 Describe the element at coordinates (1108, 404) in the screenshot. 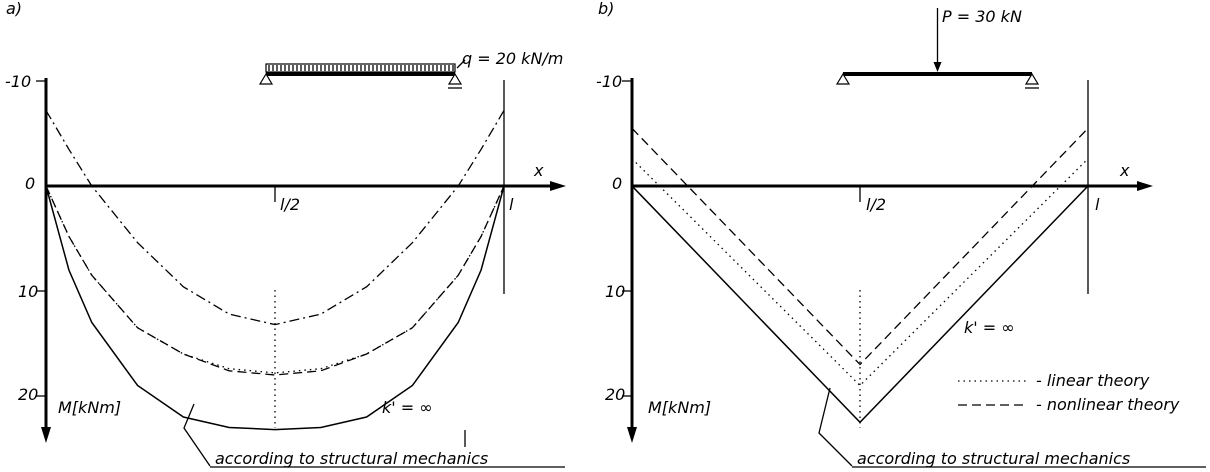

I see `legend-entry-label: - nonlinear theory` at that location.